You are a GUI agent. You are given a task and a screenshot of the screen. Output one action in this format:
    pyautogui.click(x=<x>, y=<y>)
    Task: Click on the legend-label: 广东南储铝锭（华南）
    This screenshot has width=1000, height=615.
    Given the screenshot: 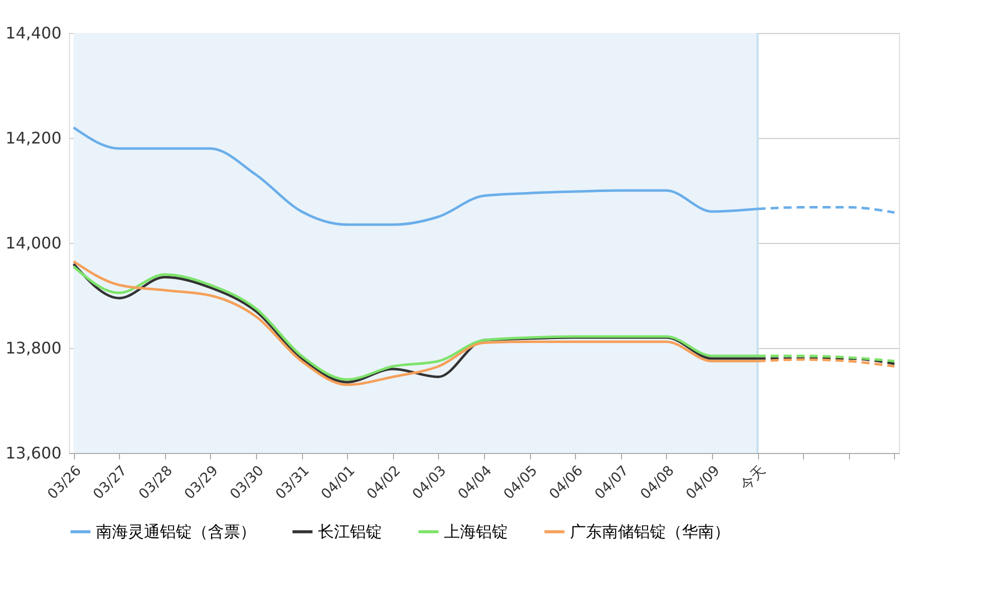 What is the action you would take?
    pyautogui.click(x=650, y=531)
    